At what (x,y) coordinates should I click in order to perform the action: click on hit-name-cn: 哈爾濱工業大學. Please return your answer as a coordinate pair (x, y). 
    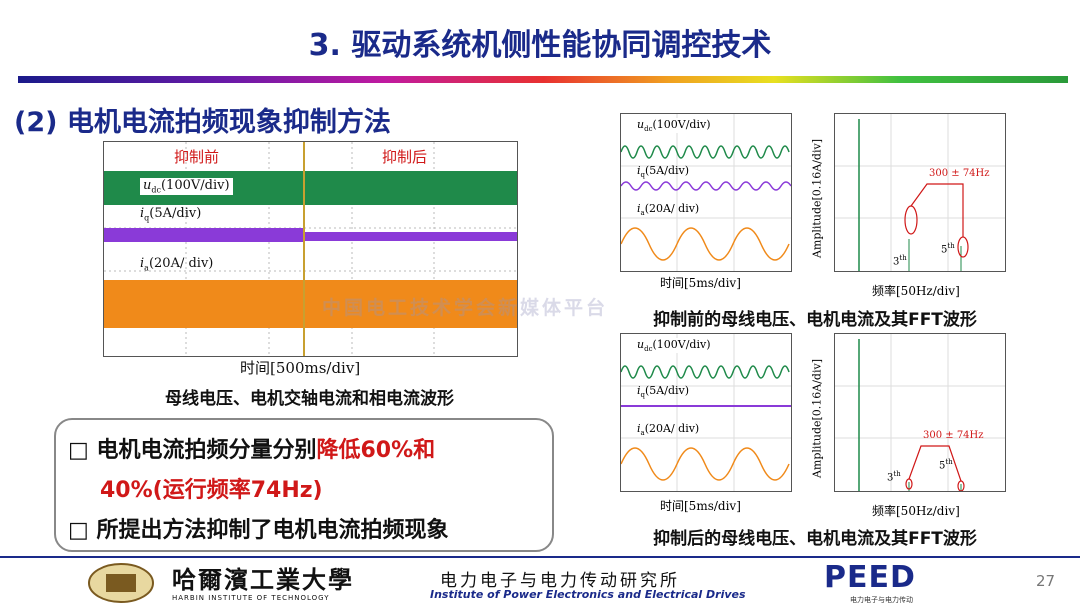
    Looking at the image, I should click on (263, 580).